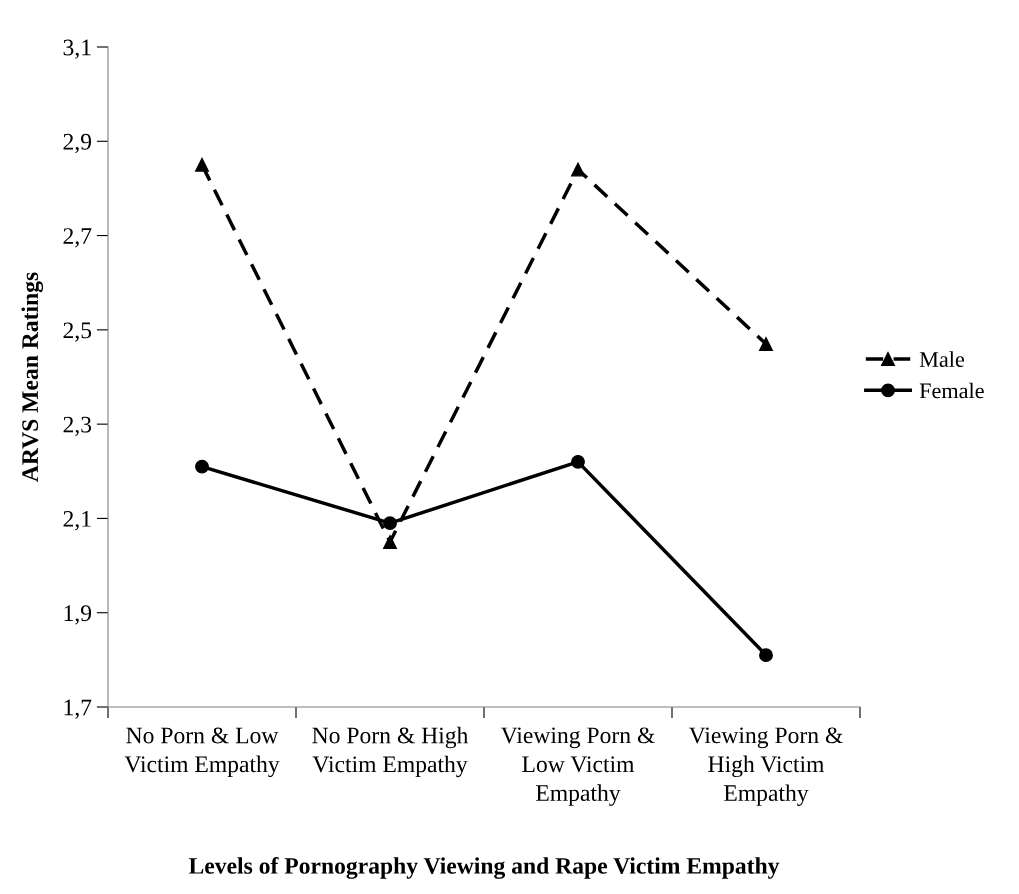 The height and width of the screenshot is (894, 1019). Describe the element at coordinates (942, 359) in the screenshot. I see `legend-label: Male` at that location.